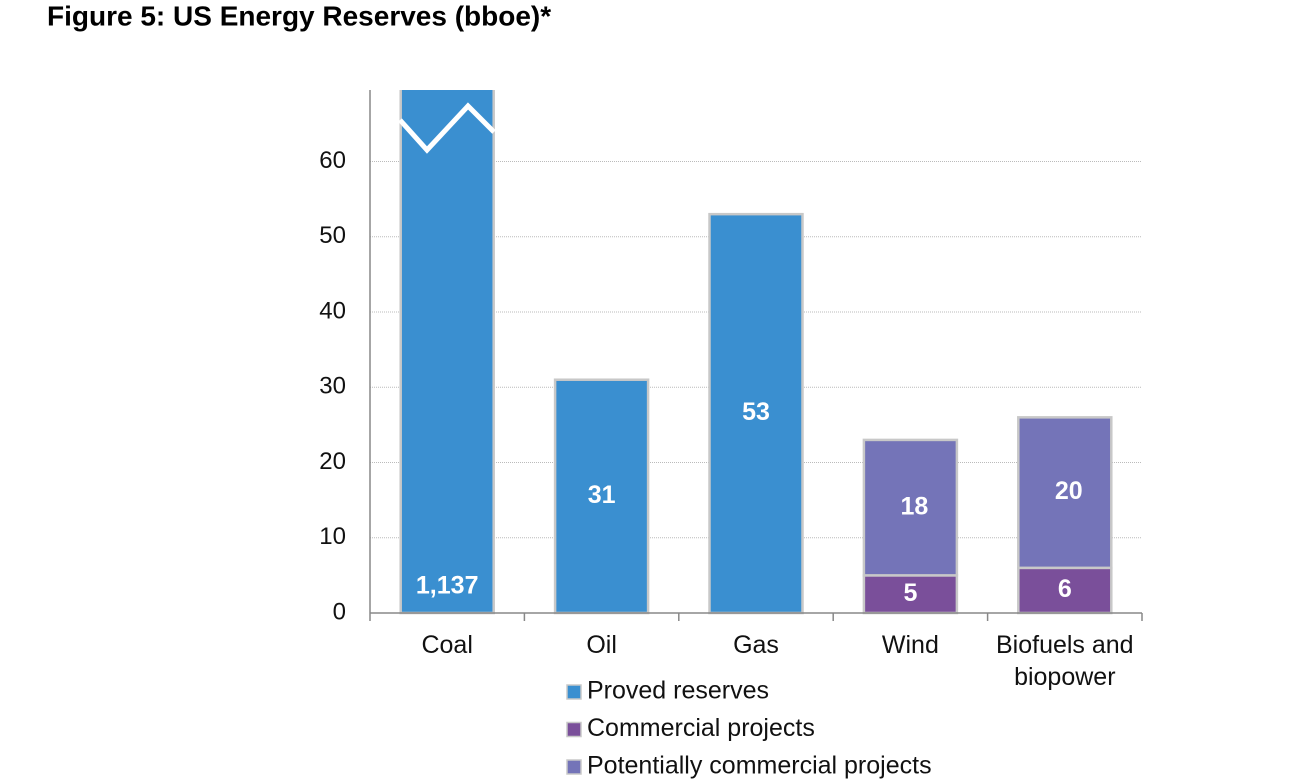 This screenshot has width=1295, height=779. What do you see at coordinates (332, 160) in the screenshot?
I see `y-tick-label: 60` at bounding box center [332, 160].